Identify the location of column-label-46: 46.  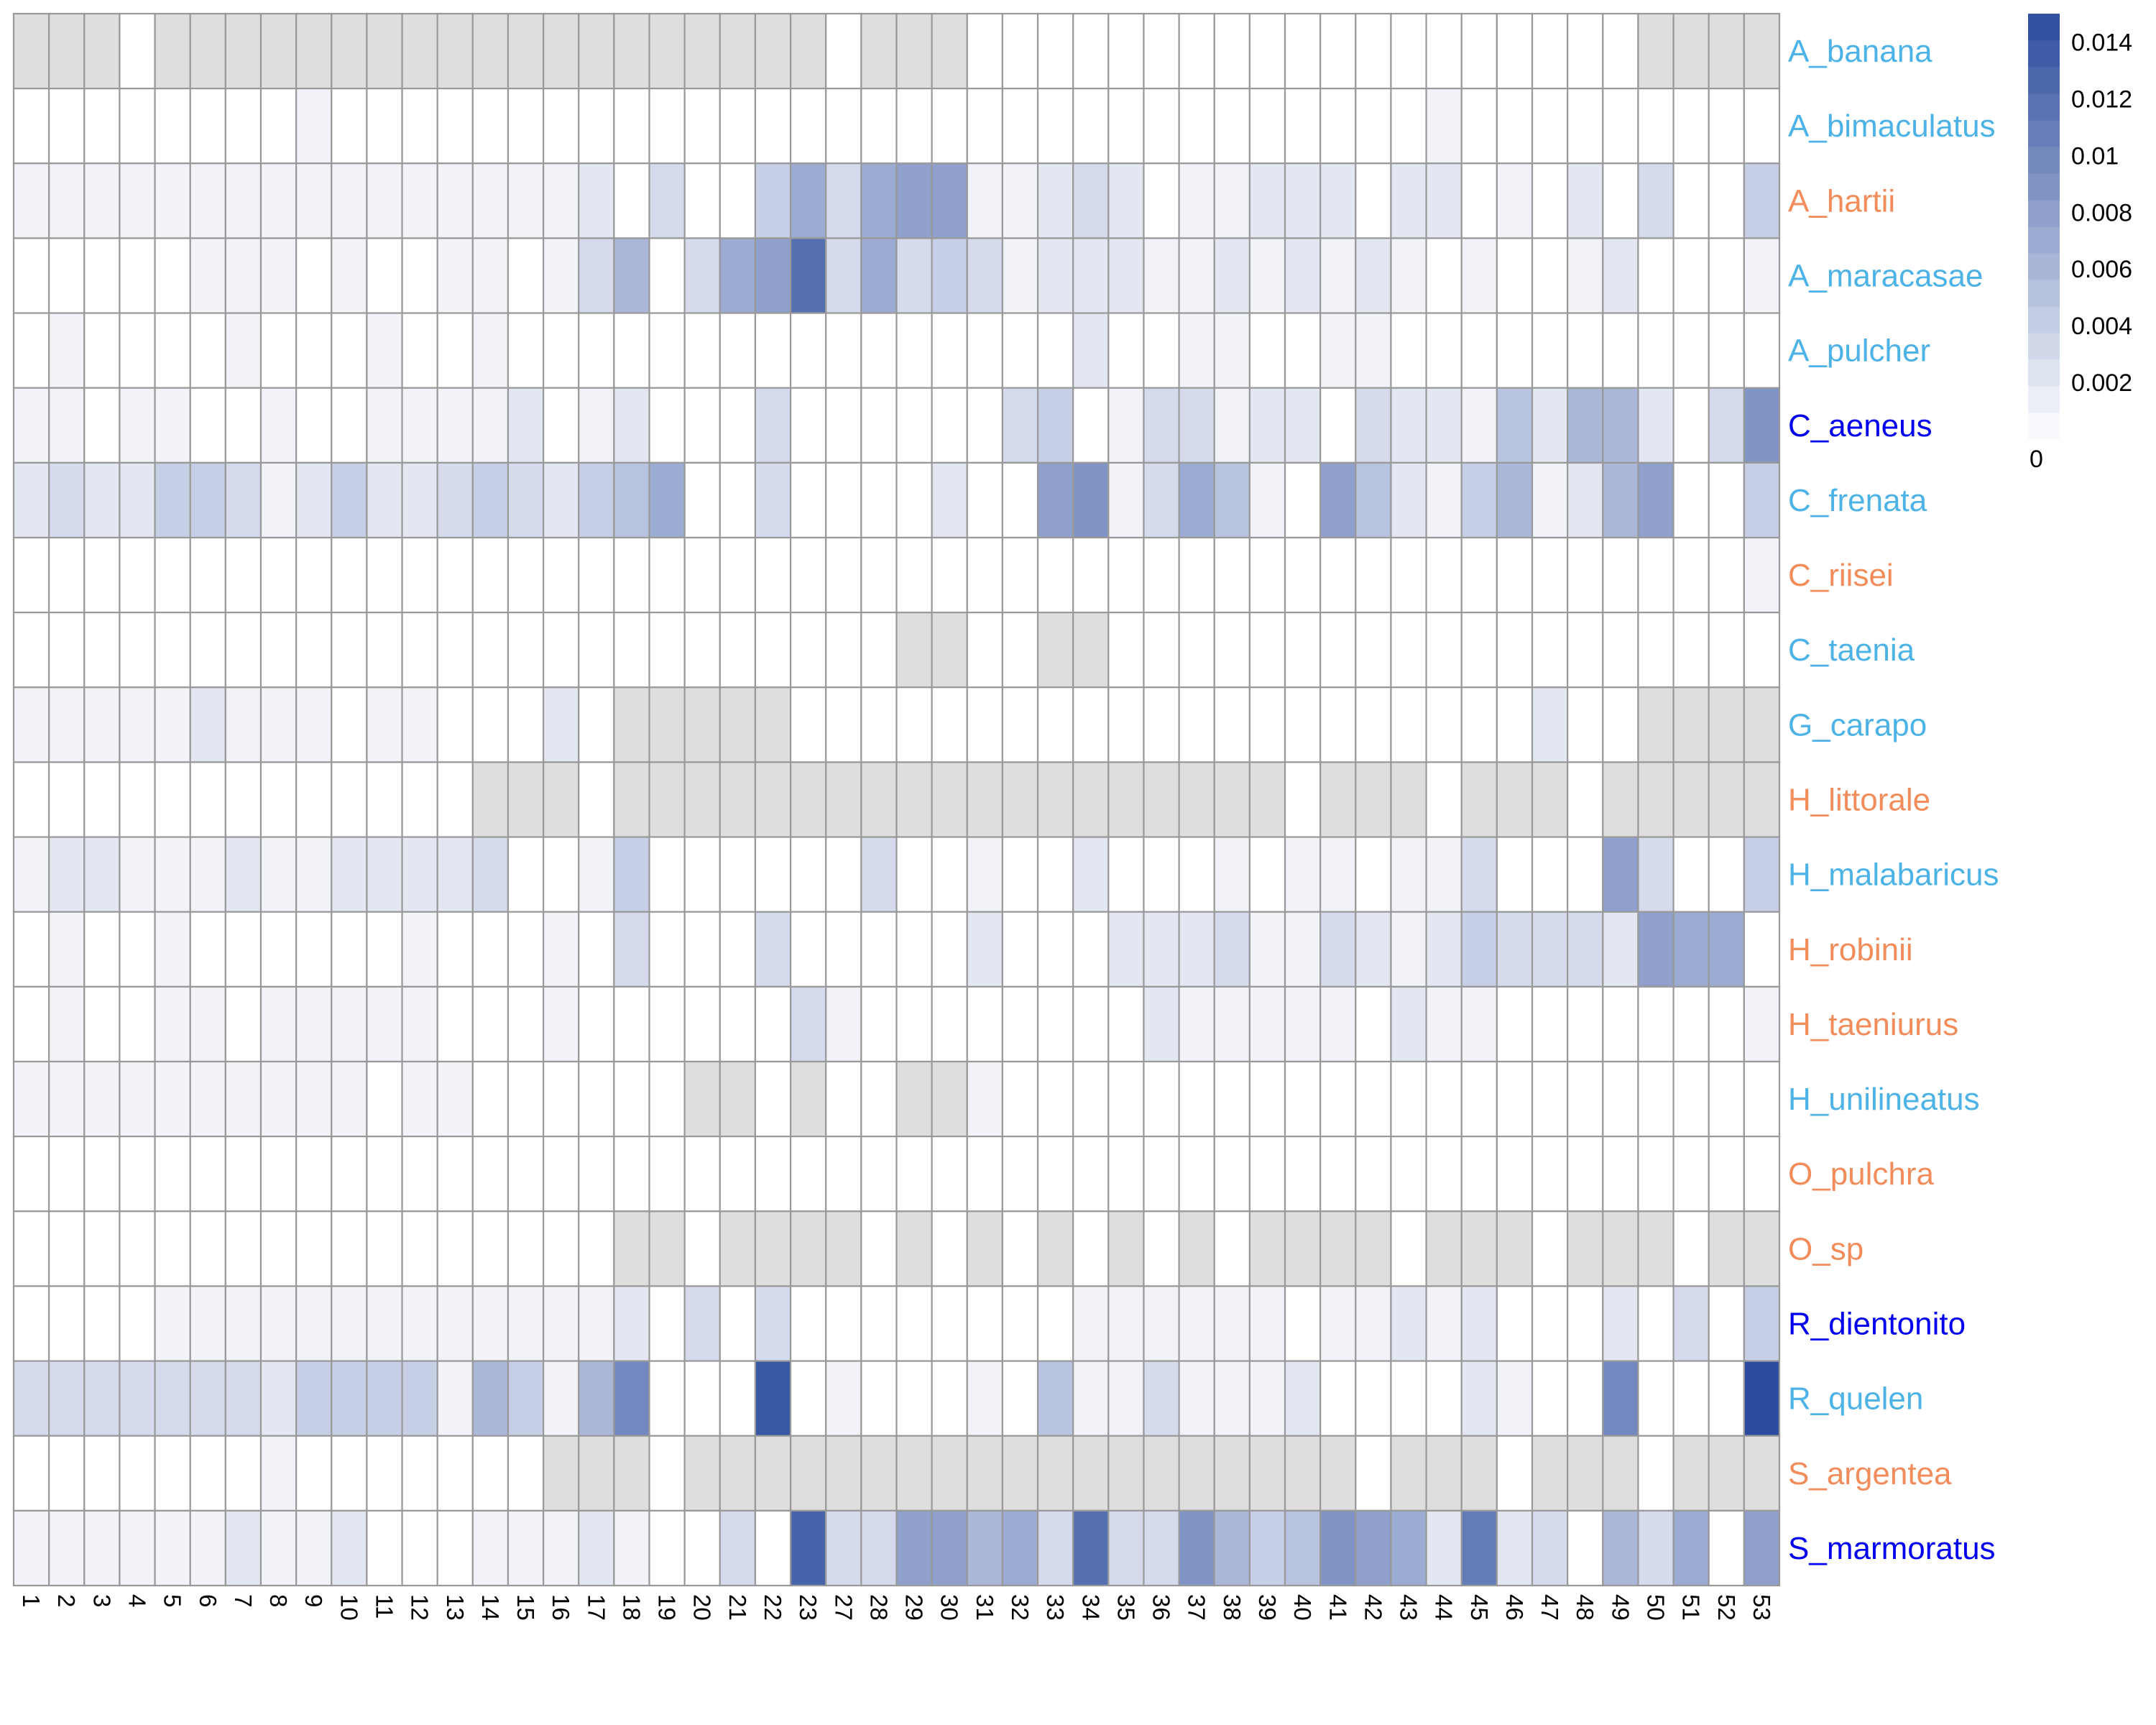
(1514, 1607).